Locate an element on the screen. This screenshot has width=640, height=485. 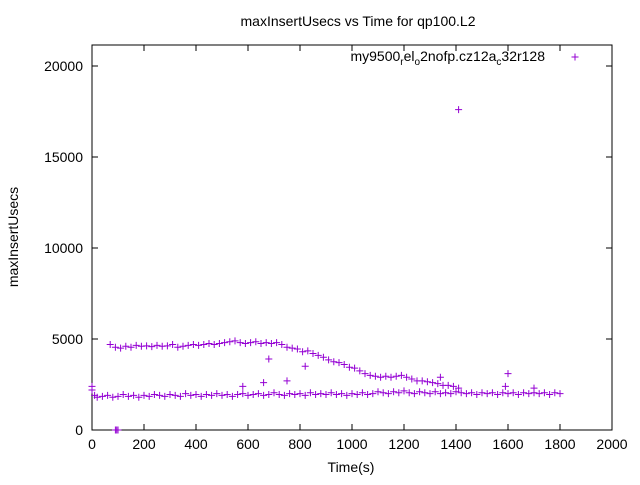
legend-marker-plus-icon is located at coordinates (575, 57).